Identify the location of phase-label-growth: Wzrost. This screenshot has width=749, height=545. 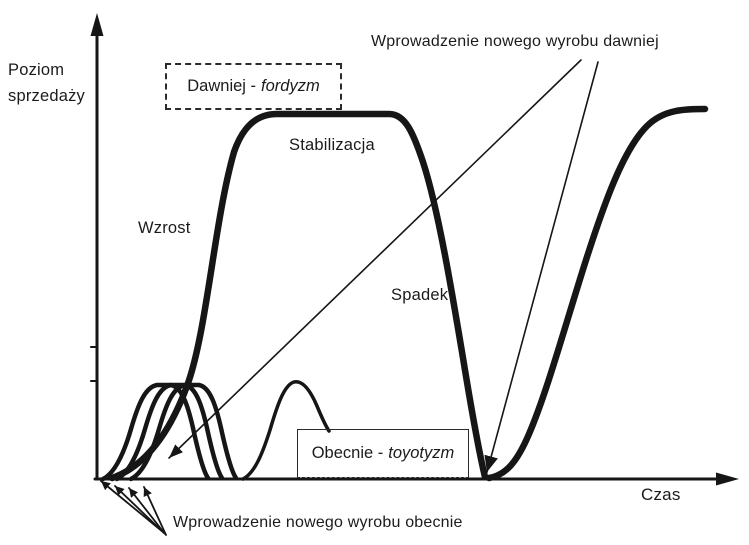
(164, 228).